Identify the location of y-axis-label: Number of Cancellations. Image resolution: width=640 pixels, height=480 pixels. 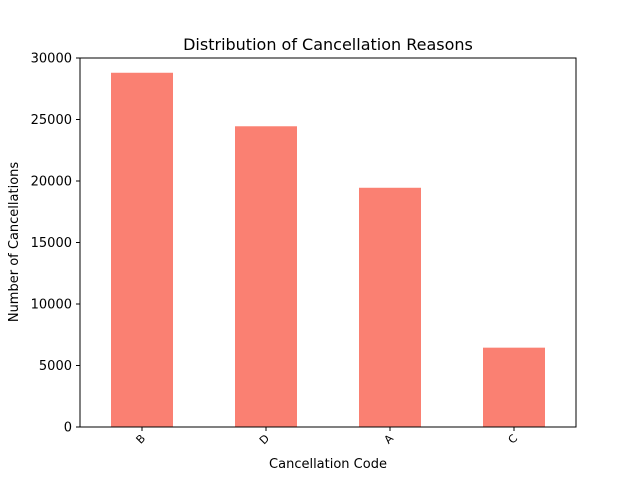
(14, 242).